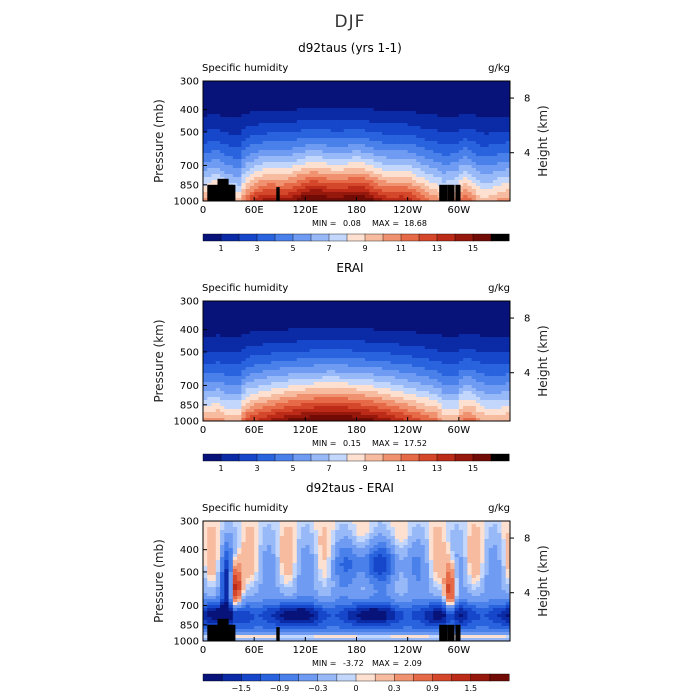 The height and width of the screenshot is (700, 700). What do you see at coordinates (189, 82) in the screenshot?
I see `y-tick-label: 300` at bounding box center [189, 82].